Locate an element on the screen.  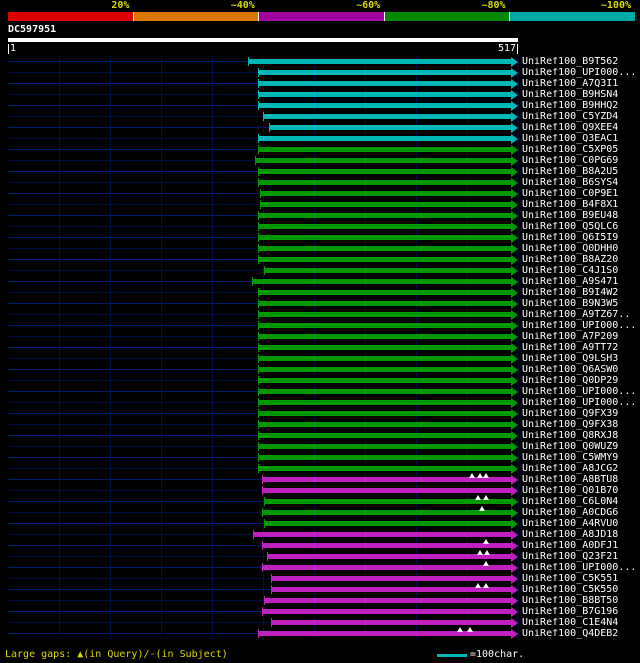
hit-row: UniRef100_A7P209 is located at coordinates (320, 336).